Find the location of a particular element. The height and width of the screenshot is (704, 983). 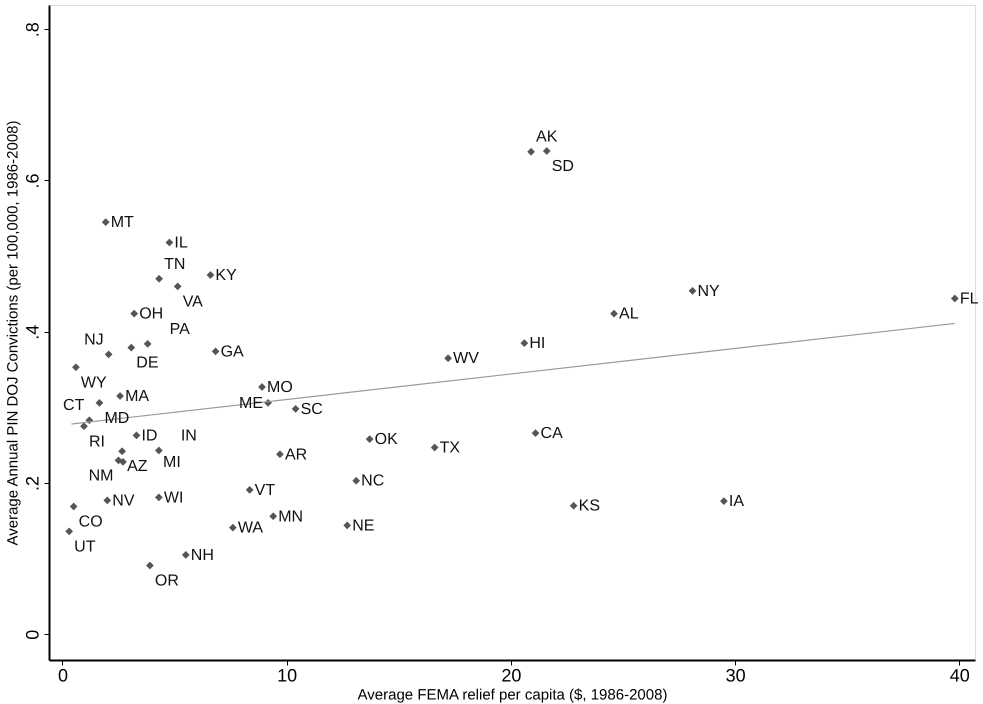

annotation: NM is located at coordinates (101, 475).